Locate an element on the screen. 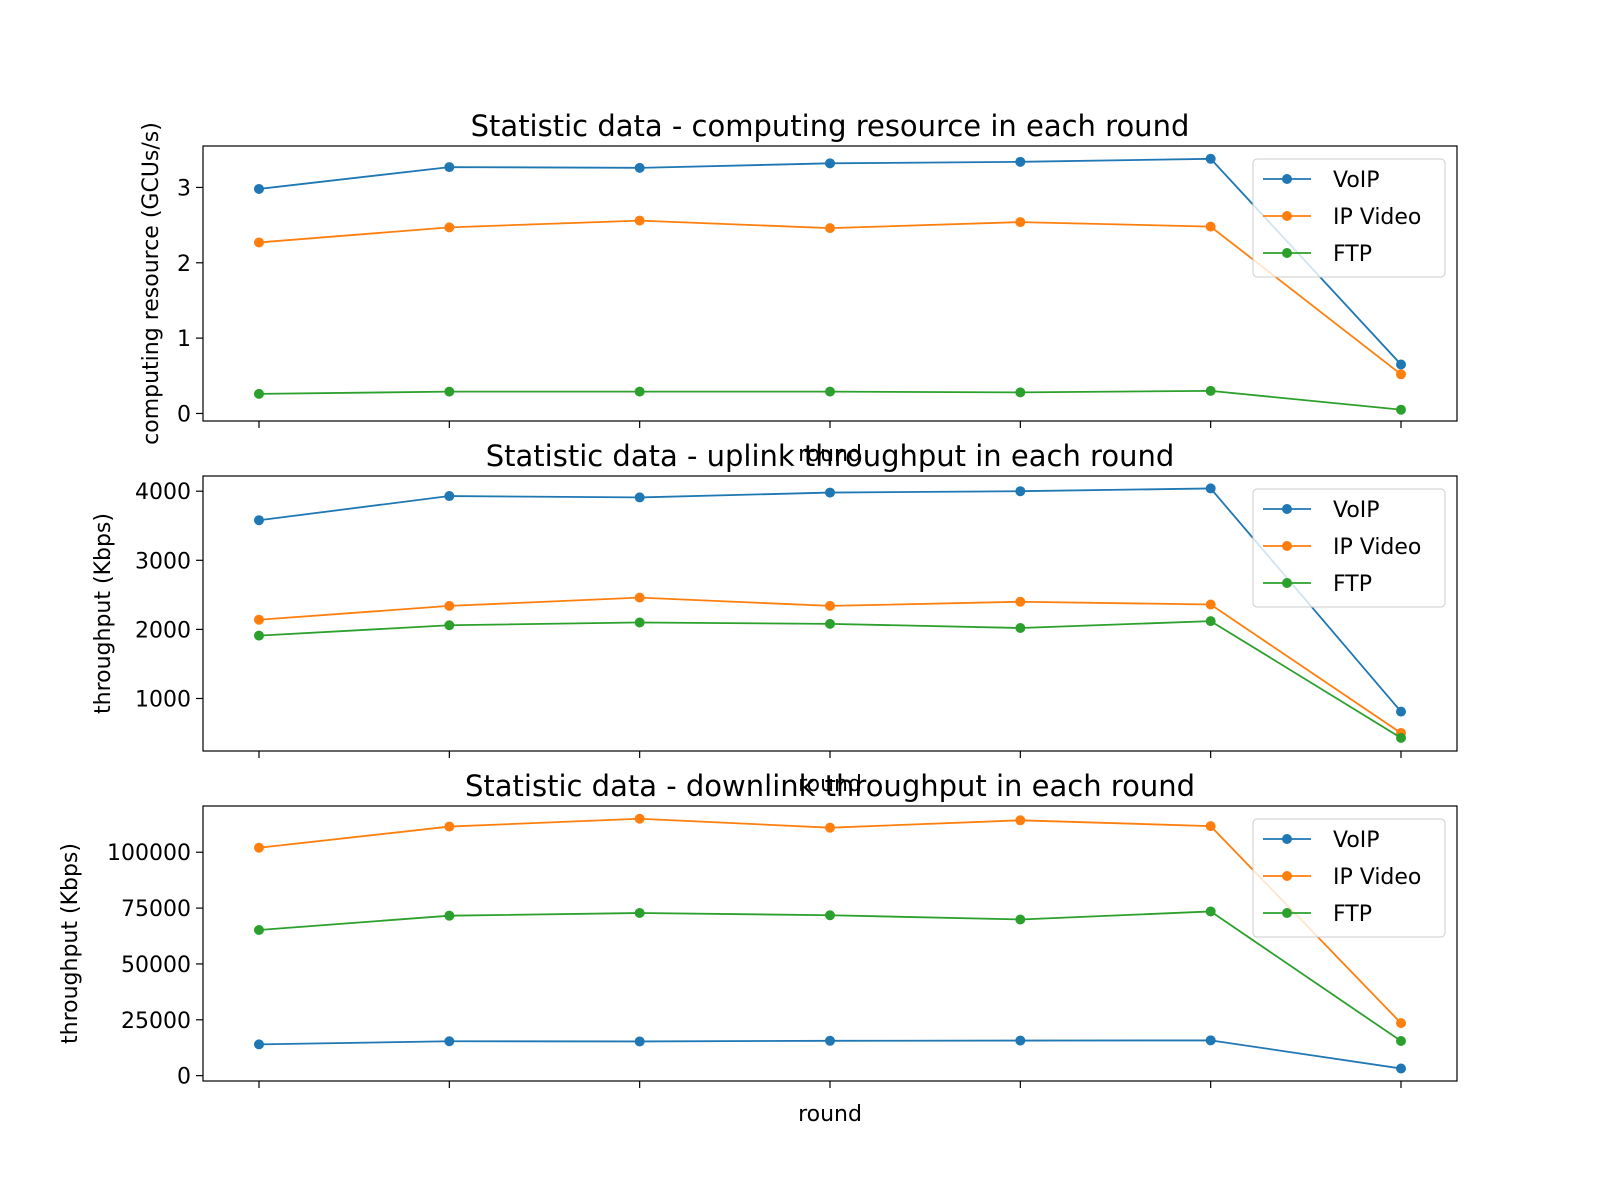 The width and height of the screenshot is (1600, 1204). y-tick-label: 50000 is located at coordinates (156, 965).